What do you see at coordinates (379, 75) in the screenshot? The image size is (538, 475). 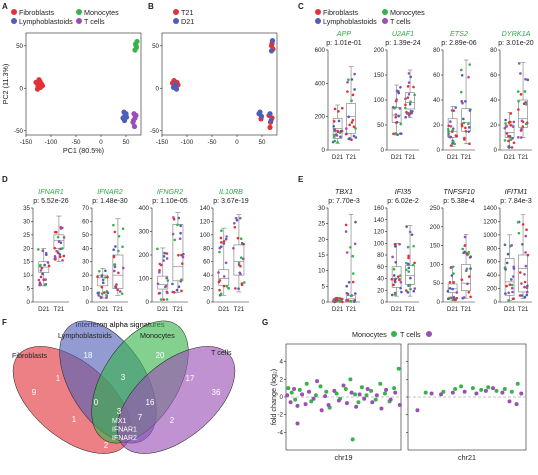 I see `y-tick-label: 150` at bounding box center [379, 75].